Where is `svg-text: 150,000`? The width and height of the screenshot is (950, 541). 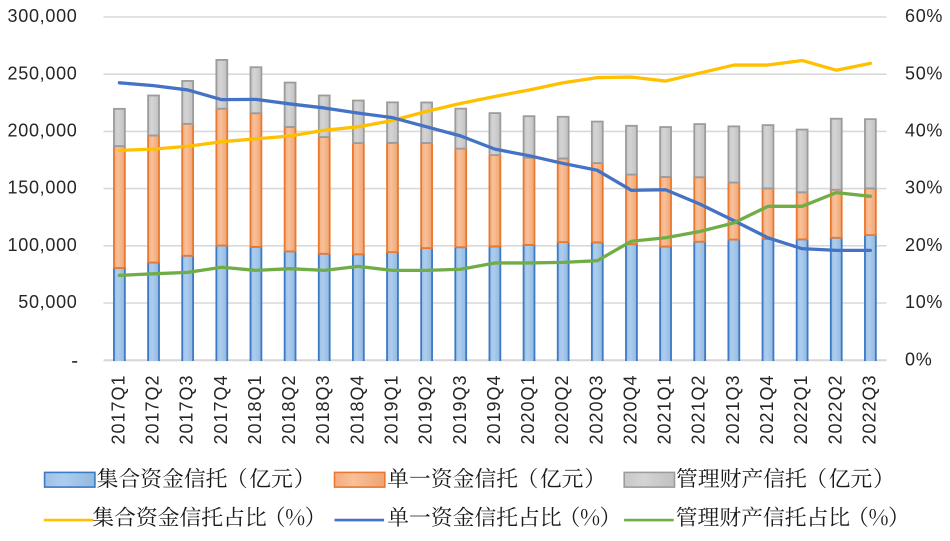 svg-text: 150,000 is located at coordinates (43, 188).